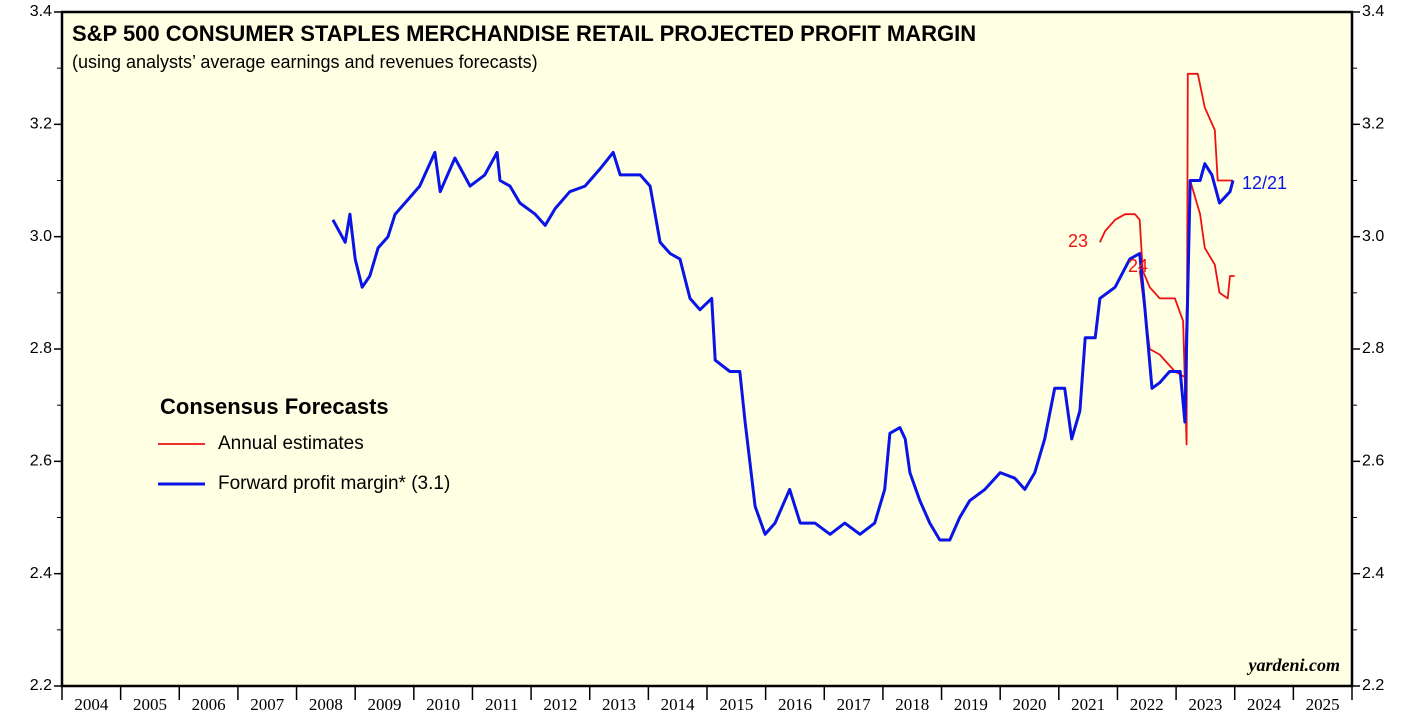  I want to click on y2-tick-label: 3.2, so click(1373, 124).